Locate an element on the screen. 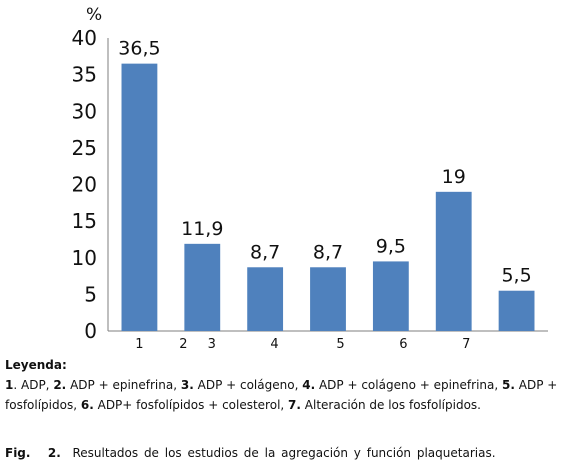 Image resolution: width=576 pixels, height=467 pixels. legend-num-4: 4. is located at coordinates (309, 385).